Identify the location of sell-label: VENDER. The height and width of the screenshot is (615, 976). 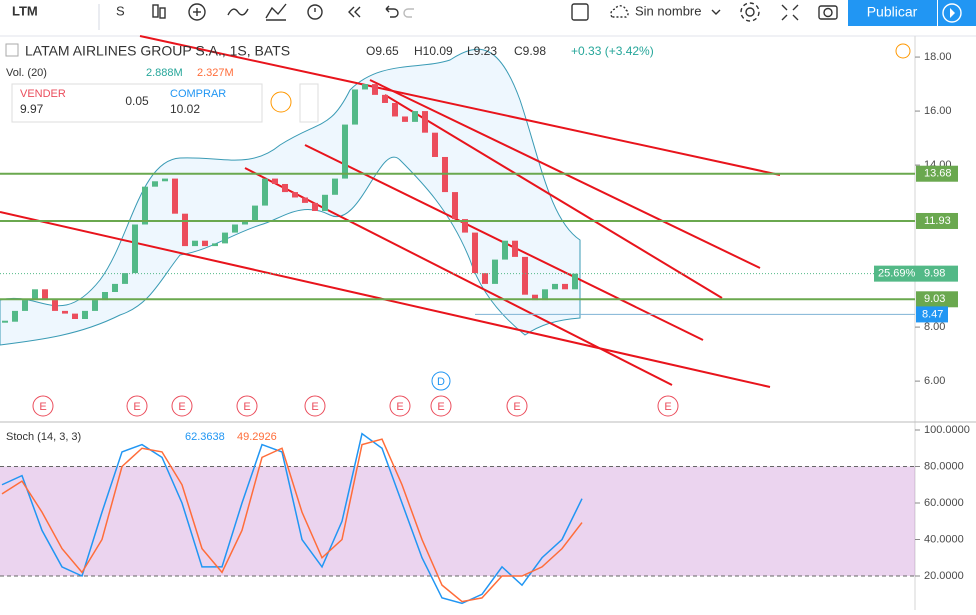
(43, 94).